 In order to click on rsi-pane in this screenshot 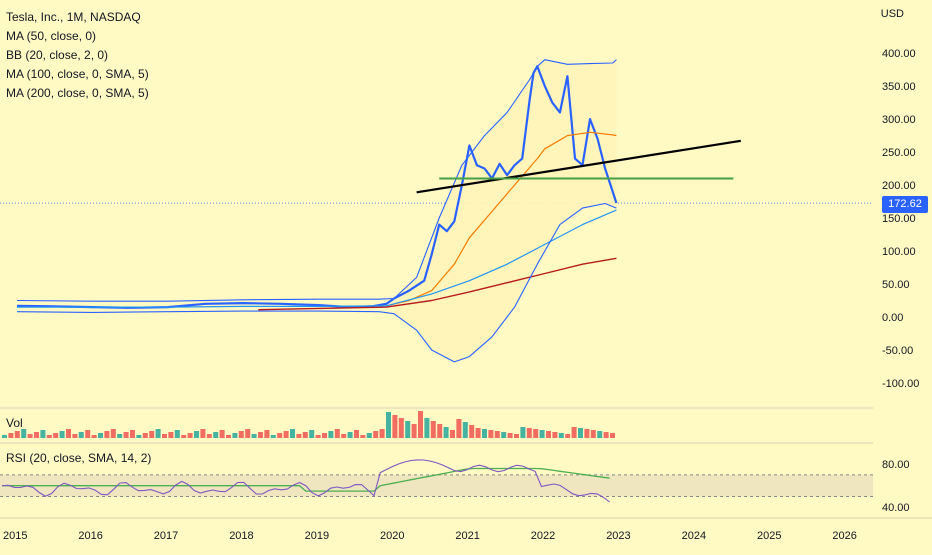, I will do `click(436, 481)`.